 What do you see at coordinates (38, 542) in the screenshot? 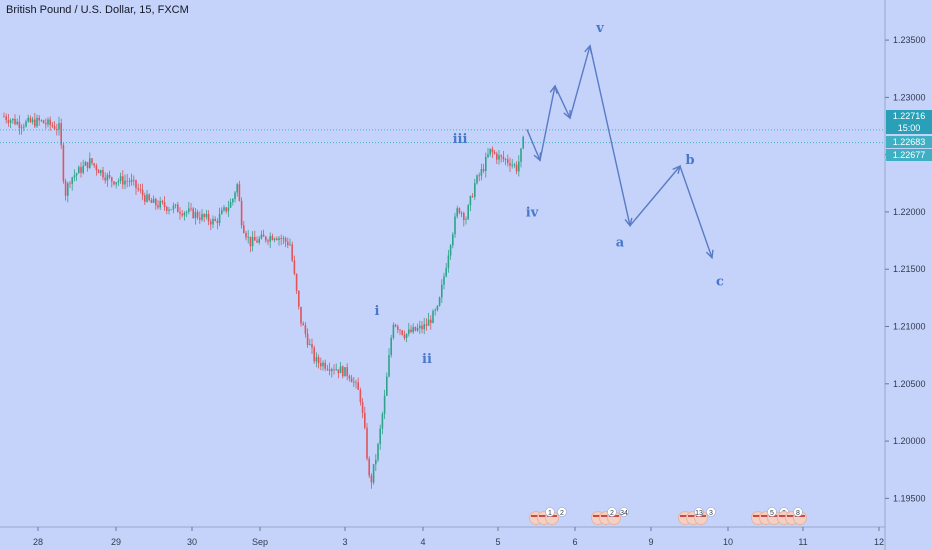
I see `x-tick-label: 28` at bounding box center [38, 542].